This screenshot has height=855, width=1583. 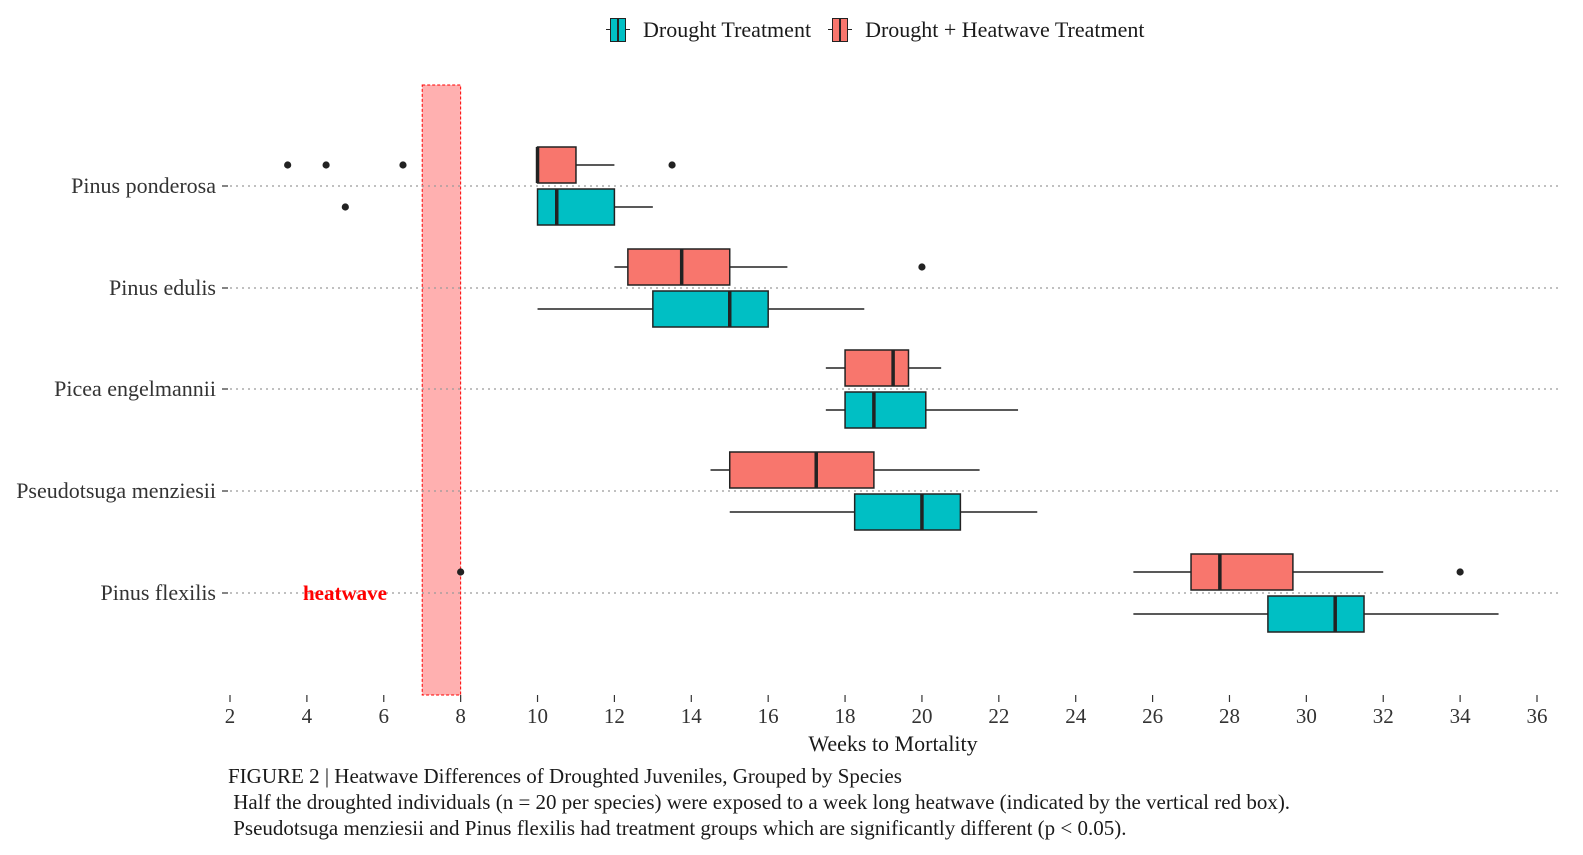 What do you see at coordinates (768, 716) in the screenshot?
I see `x-tick-label-16: 16` at bounding box center [768, 716].